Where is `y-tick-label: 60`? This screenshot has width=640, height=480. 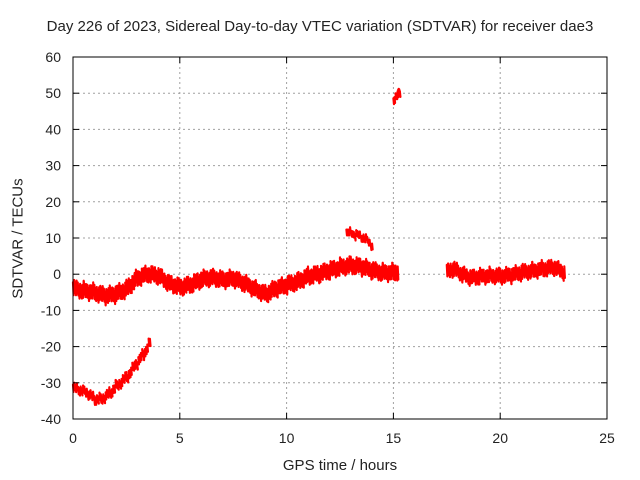
y-tick-label: 60 is located at coordinates (53, 57).